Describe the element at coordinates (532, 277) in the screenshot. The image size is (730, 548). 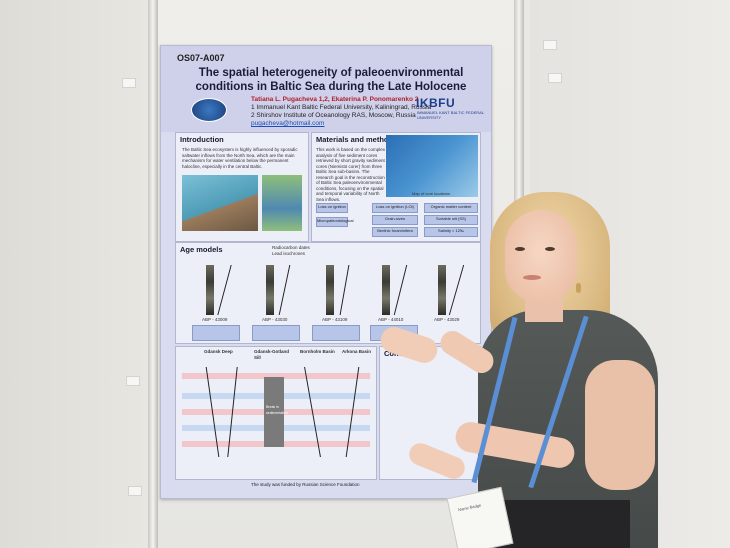
I see `presenter-lips` at that location.